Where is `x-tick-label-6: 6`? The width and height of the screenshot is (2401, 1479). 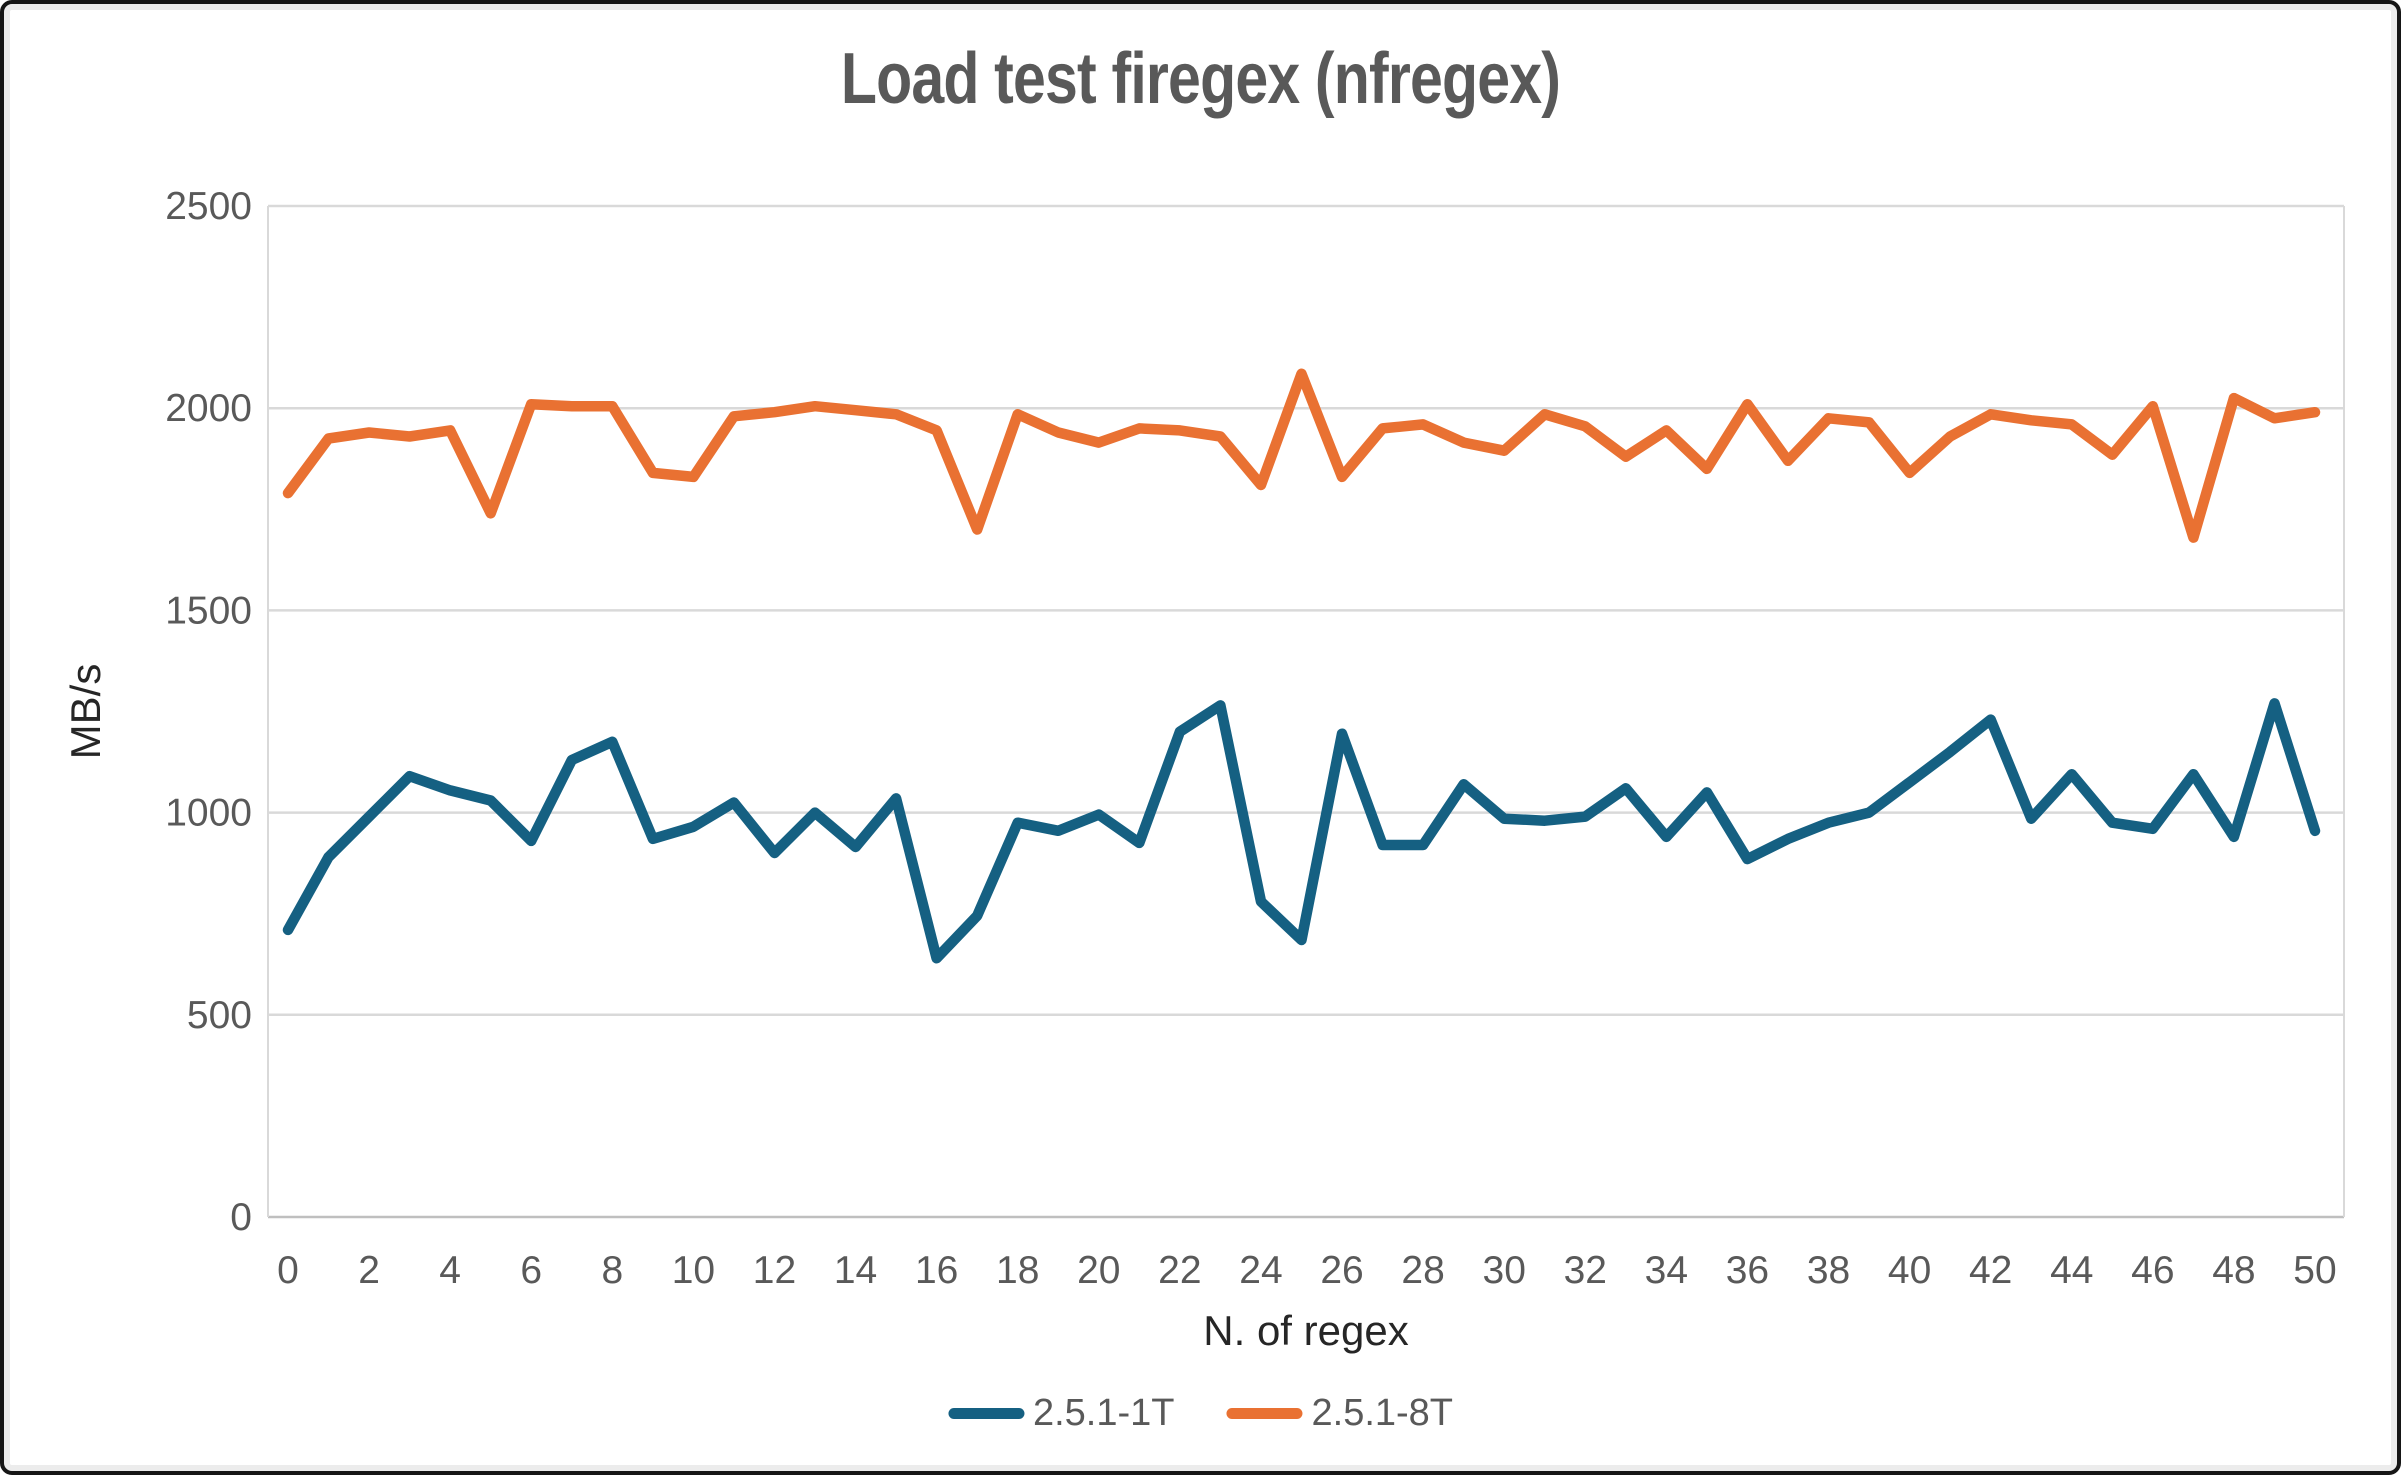
x-tick-label-6: 6 is located at coordinates (531, 1270).